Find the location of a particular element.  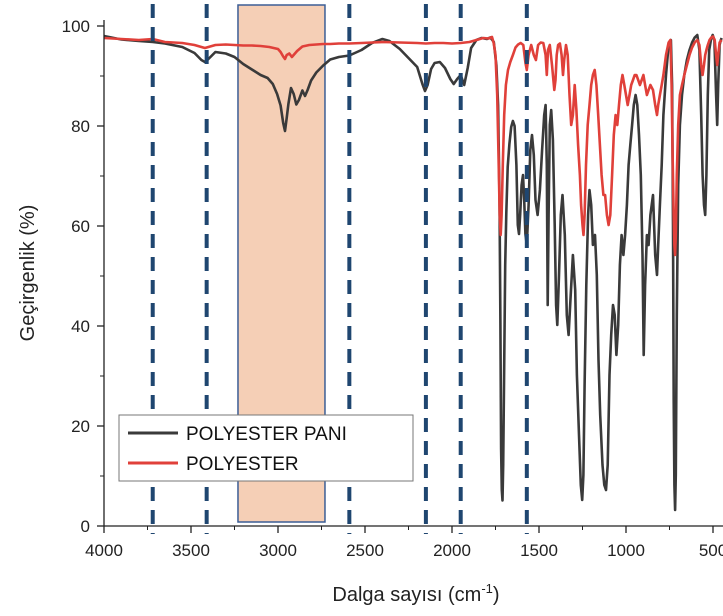

y-axis-title: Geçirgenlik (%) is located at coordinates (28, 273).